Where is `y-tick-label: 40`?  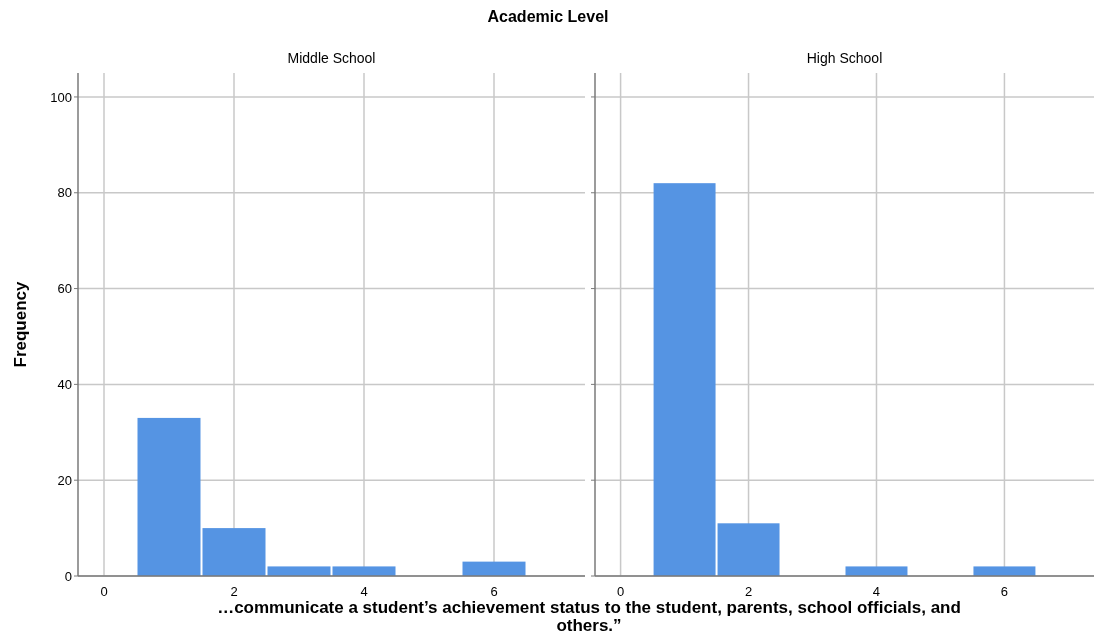 y-tick-label: 40 is located at coordinates (64, 384).